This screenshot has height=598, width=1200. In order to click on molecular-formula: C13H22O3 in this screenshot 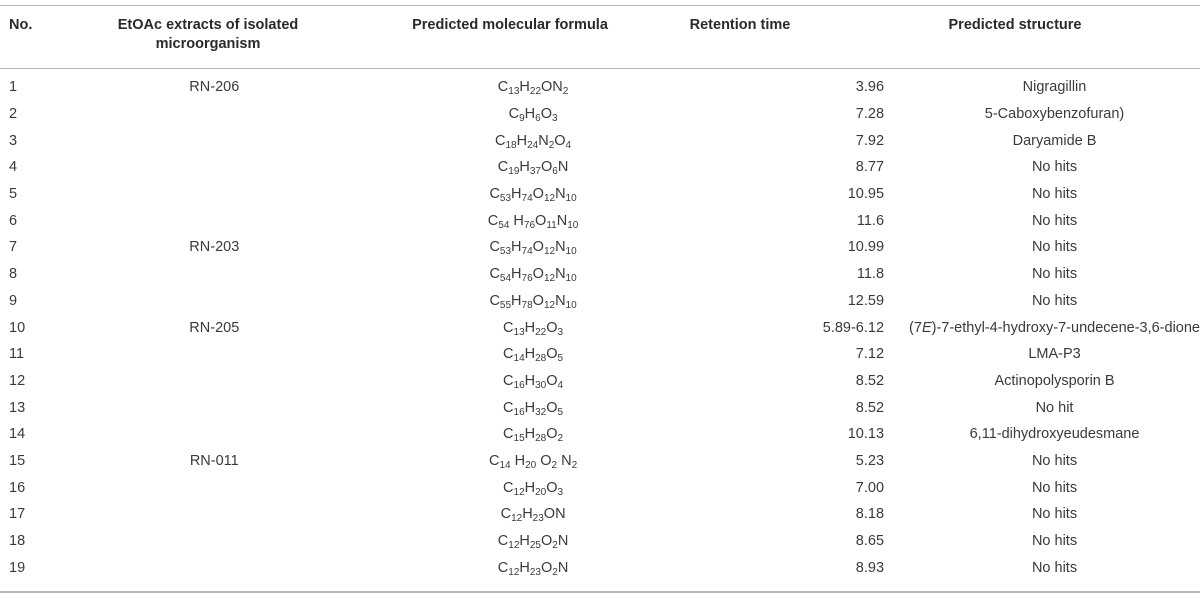, I will do `click(506, 327)`.